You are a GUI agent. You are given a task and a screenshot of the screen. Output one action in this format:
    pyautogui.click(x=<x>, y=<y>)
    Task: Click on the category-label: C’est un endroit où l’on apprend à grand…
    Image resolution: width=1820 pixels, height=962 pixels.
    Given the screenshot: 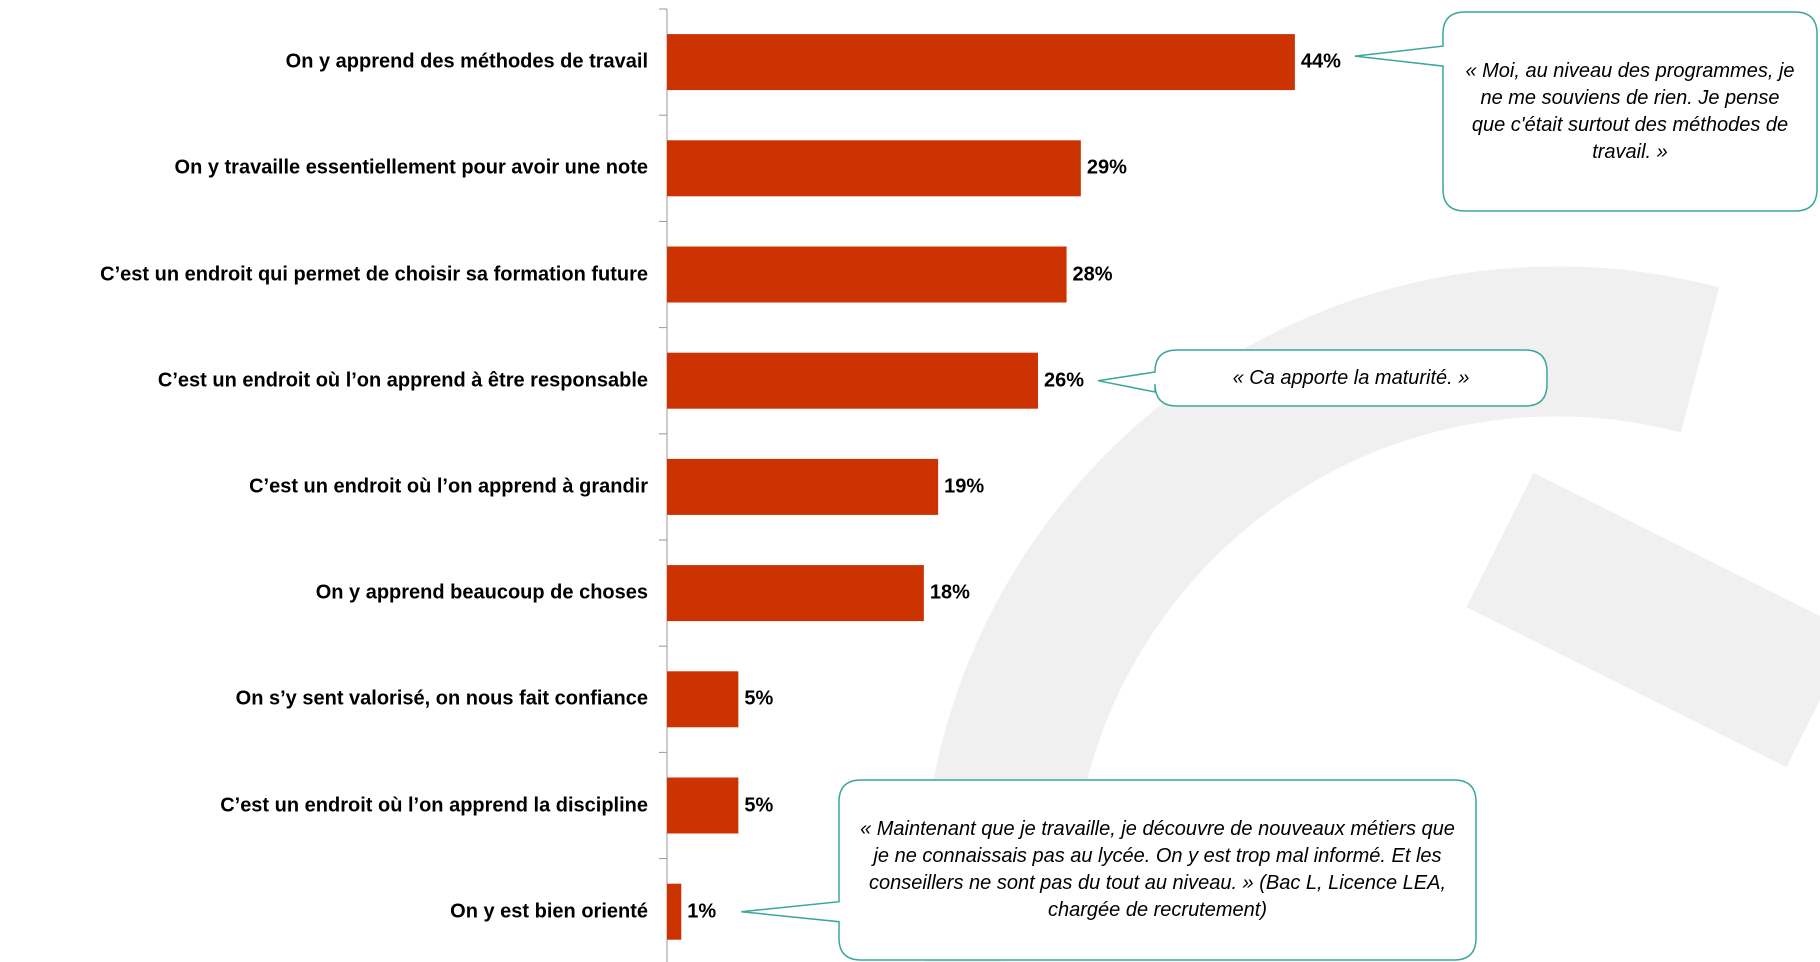 What is the action you would take?
    pyautogui.click(x=448, y=486)
    